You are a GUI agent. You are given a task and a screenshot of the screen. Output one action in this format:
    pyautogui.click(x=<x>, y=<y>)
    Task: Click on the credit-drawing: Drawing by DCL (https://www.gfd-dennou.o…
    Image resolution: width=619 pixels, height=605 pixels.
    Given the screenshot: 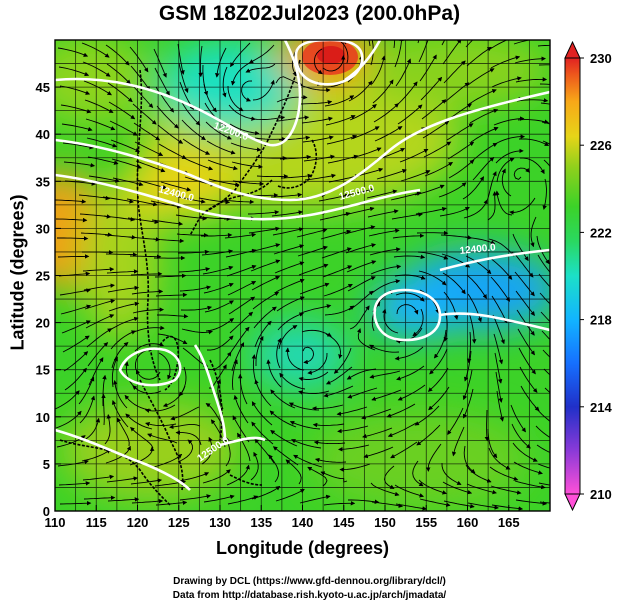 What is the action you would take?
    pyautogui.click(x=309, y=581)
    